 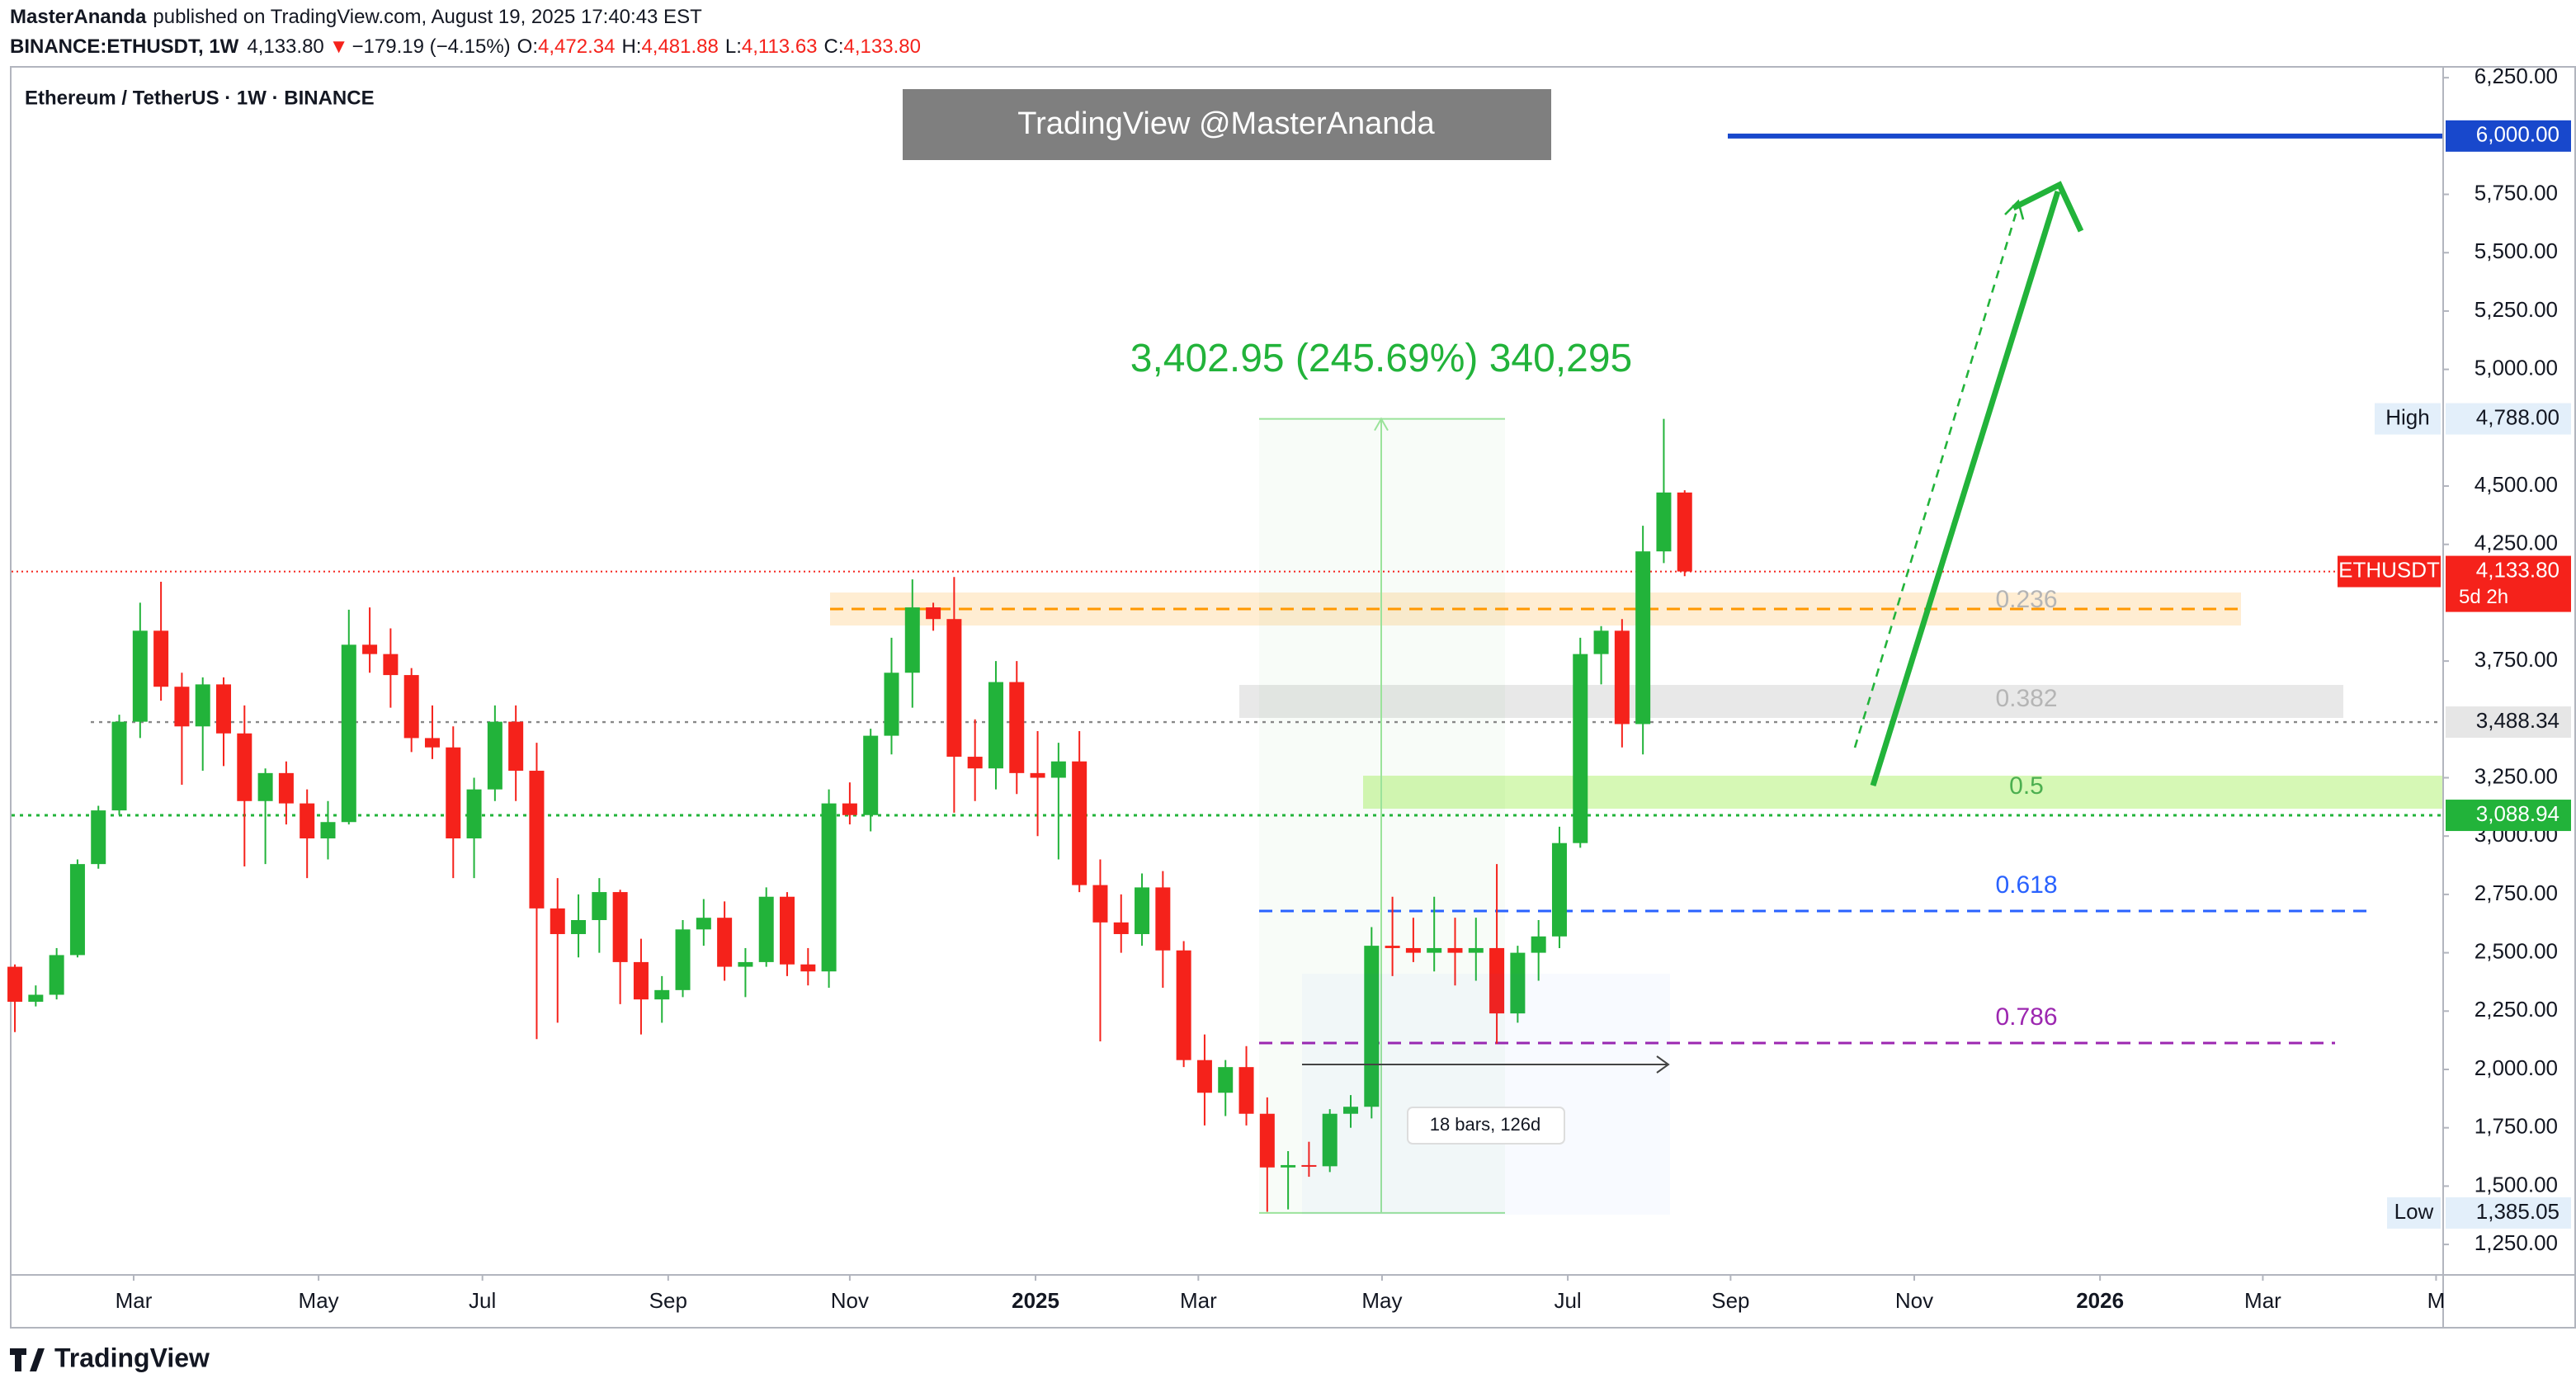 What do you see at coordinates (27, 1359) in the screenshot?
I see `logo-mark` at bounding box center [27, 1359].